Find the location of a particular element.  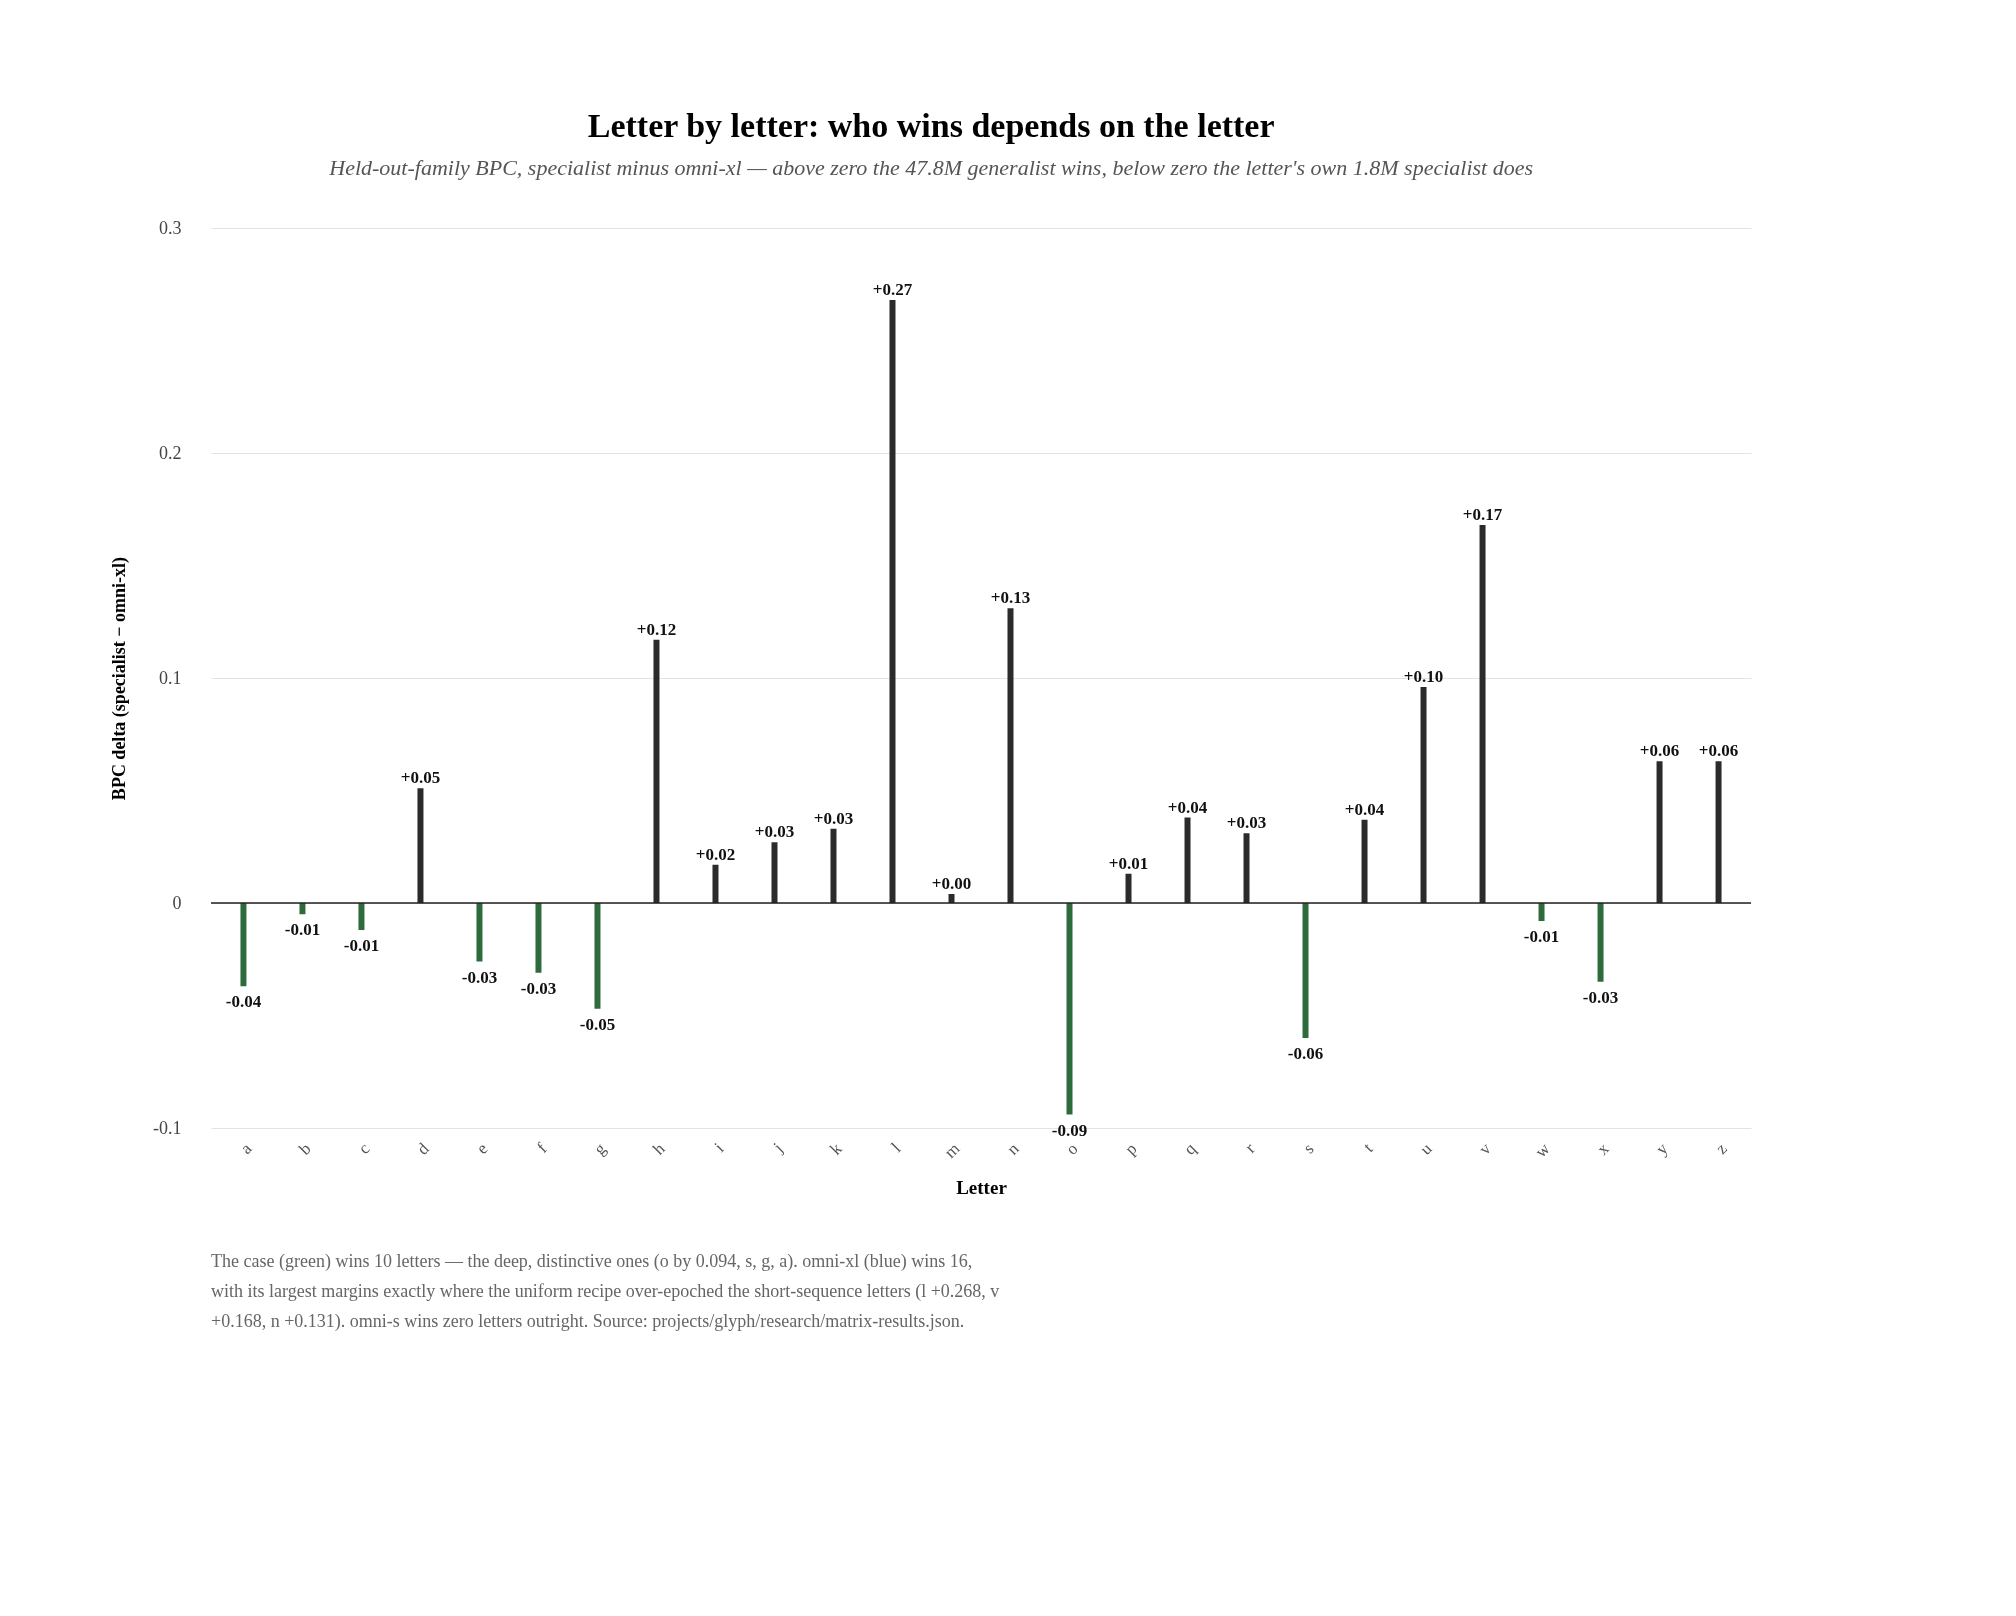

chart-subtitle: Held-out-family BPC, specialist minus omni-xl — above zero the 47.8M generalist wins, below zero the letter's own 1.8M specialist does is located at coordinates (931, 167).